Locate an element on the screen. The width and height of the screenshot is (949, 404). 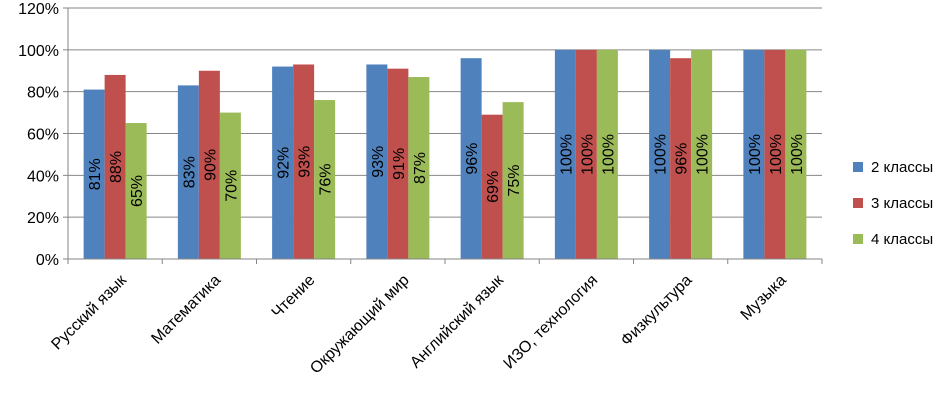
legend-item: 3 классы is located at coordinates (893, 203).